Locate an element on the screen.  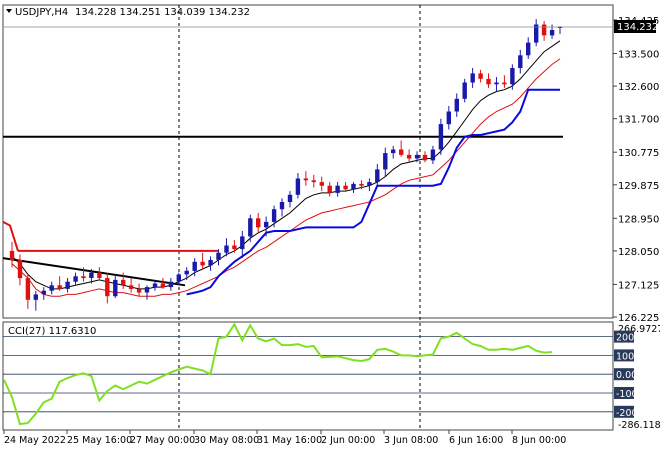
cci-axis-label: -286.1189 is located at coordinates (639, 425).